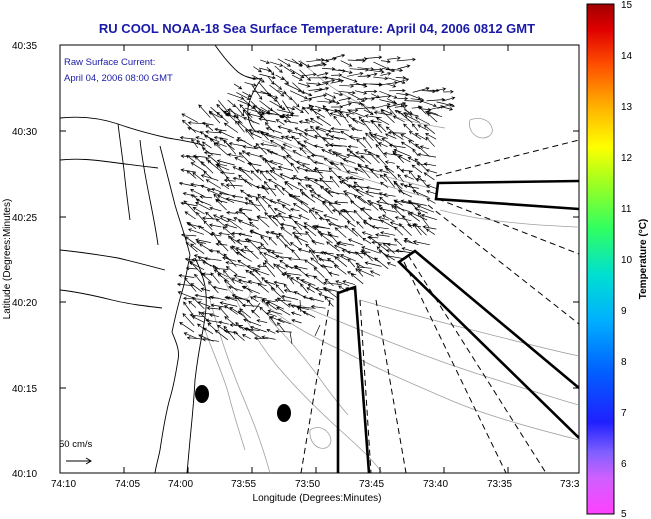 Image resolution: width=651 pixels, height=519 pixels. I want to click on colorbar-tick-label: 13, so click(627, 107).